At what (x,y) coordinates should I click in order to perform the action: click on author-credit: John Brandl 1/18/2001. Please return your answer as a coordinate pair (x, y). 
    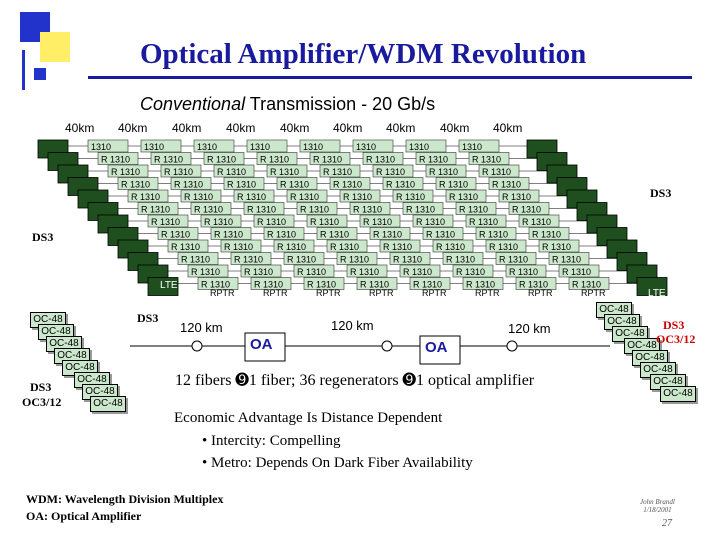
    Looking at the image, I should click on (657, 506).